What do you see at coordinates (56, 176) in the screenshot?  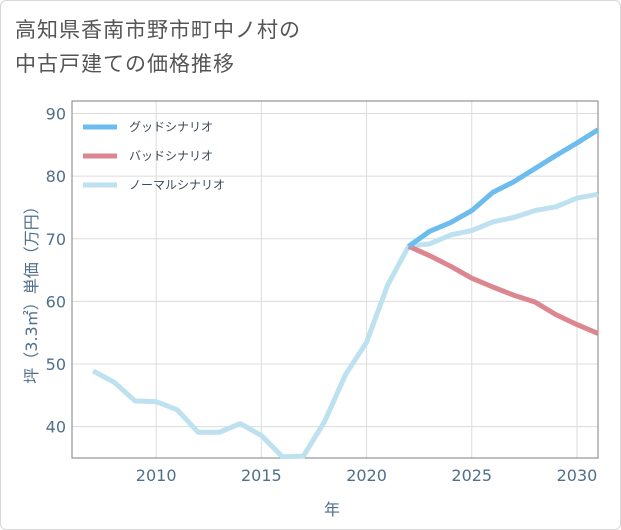 I see `y-tick-label: 80` at bounding box center [56, 176].